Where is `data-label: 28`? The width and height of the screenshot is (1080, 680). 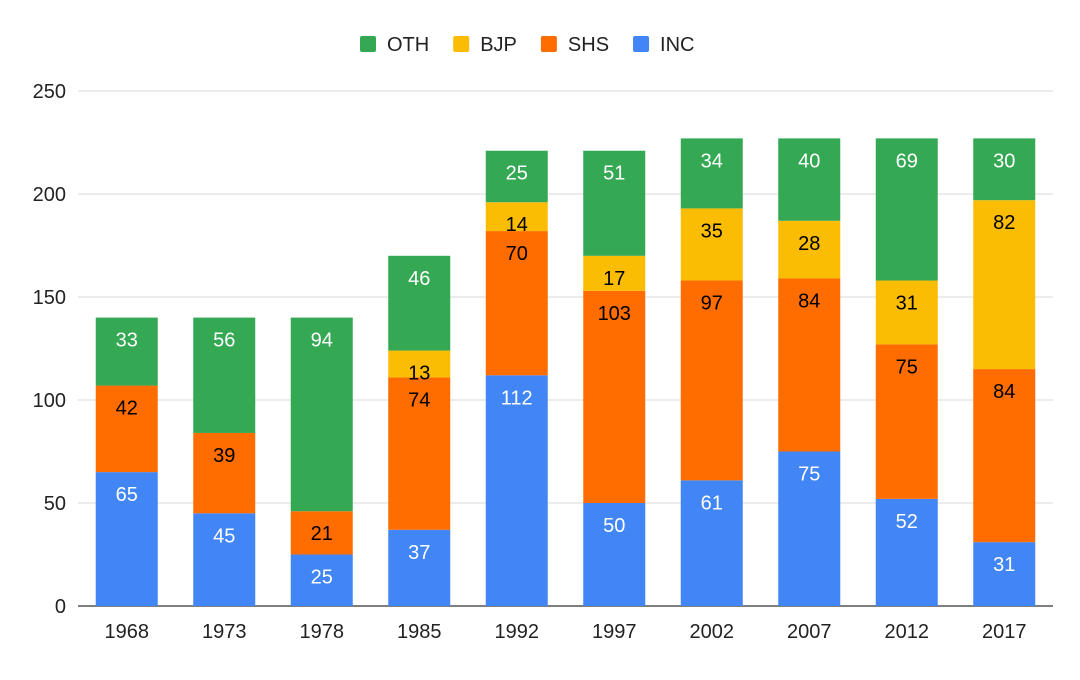 data-label: 28 is located at coordinates (809, 244).